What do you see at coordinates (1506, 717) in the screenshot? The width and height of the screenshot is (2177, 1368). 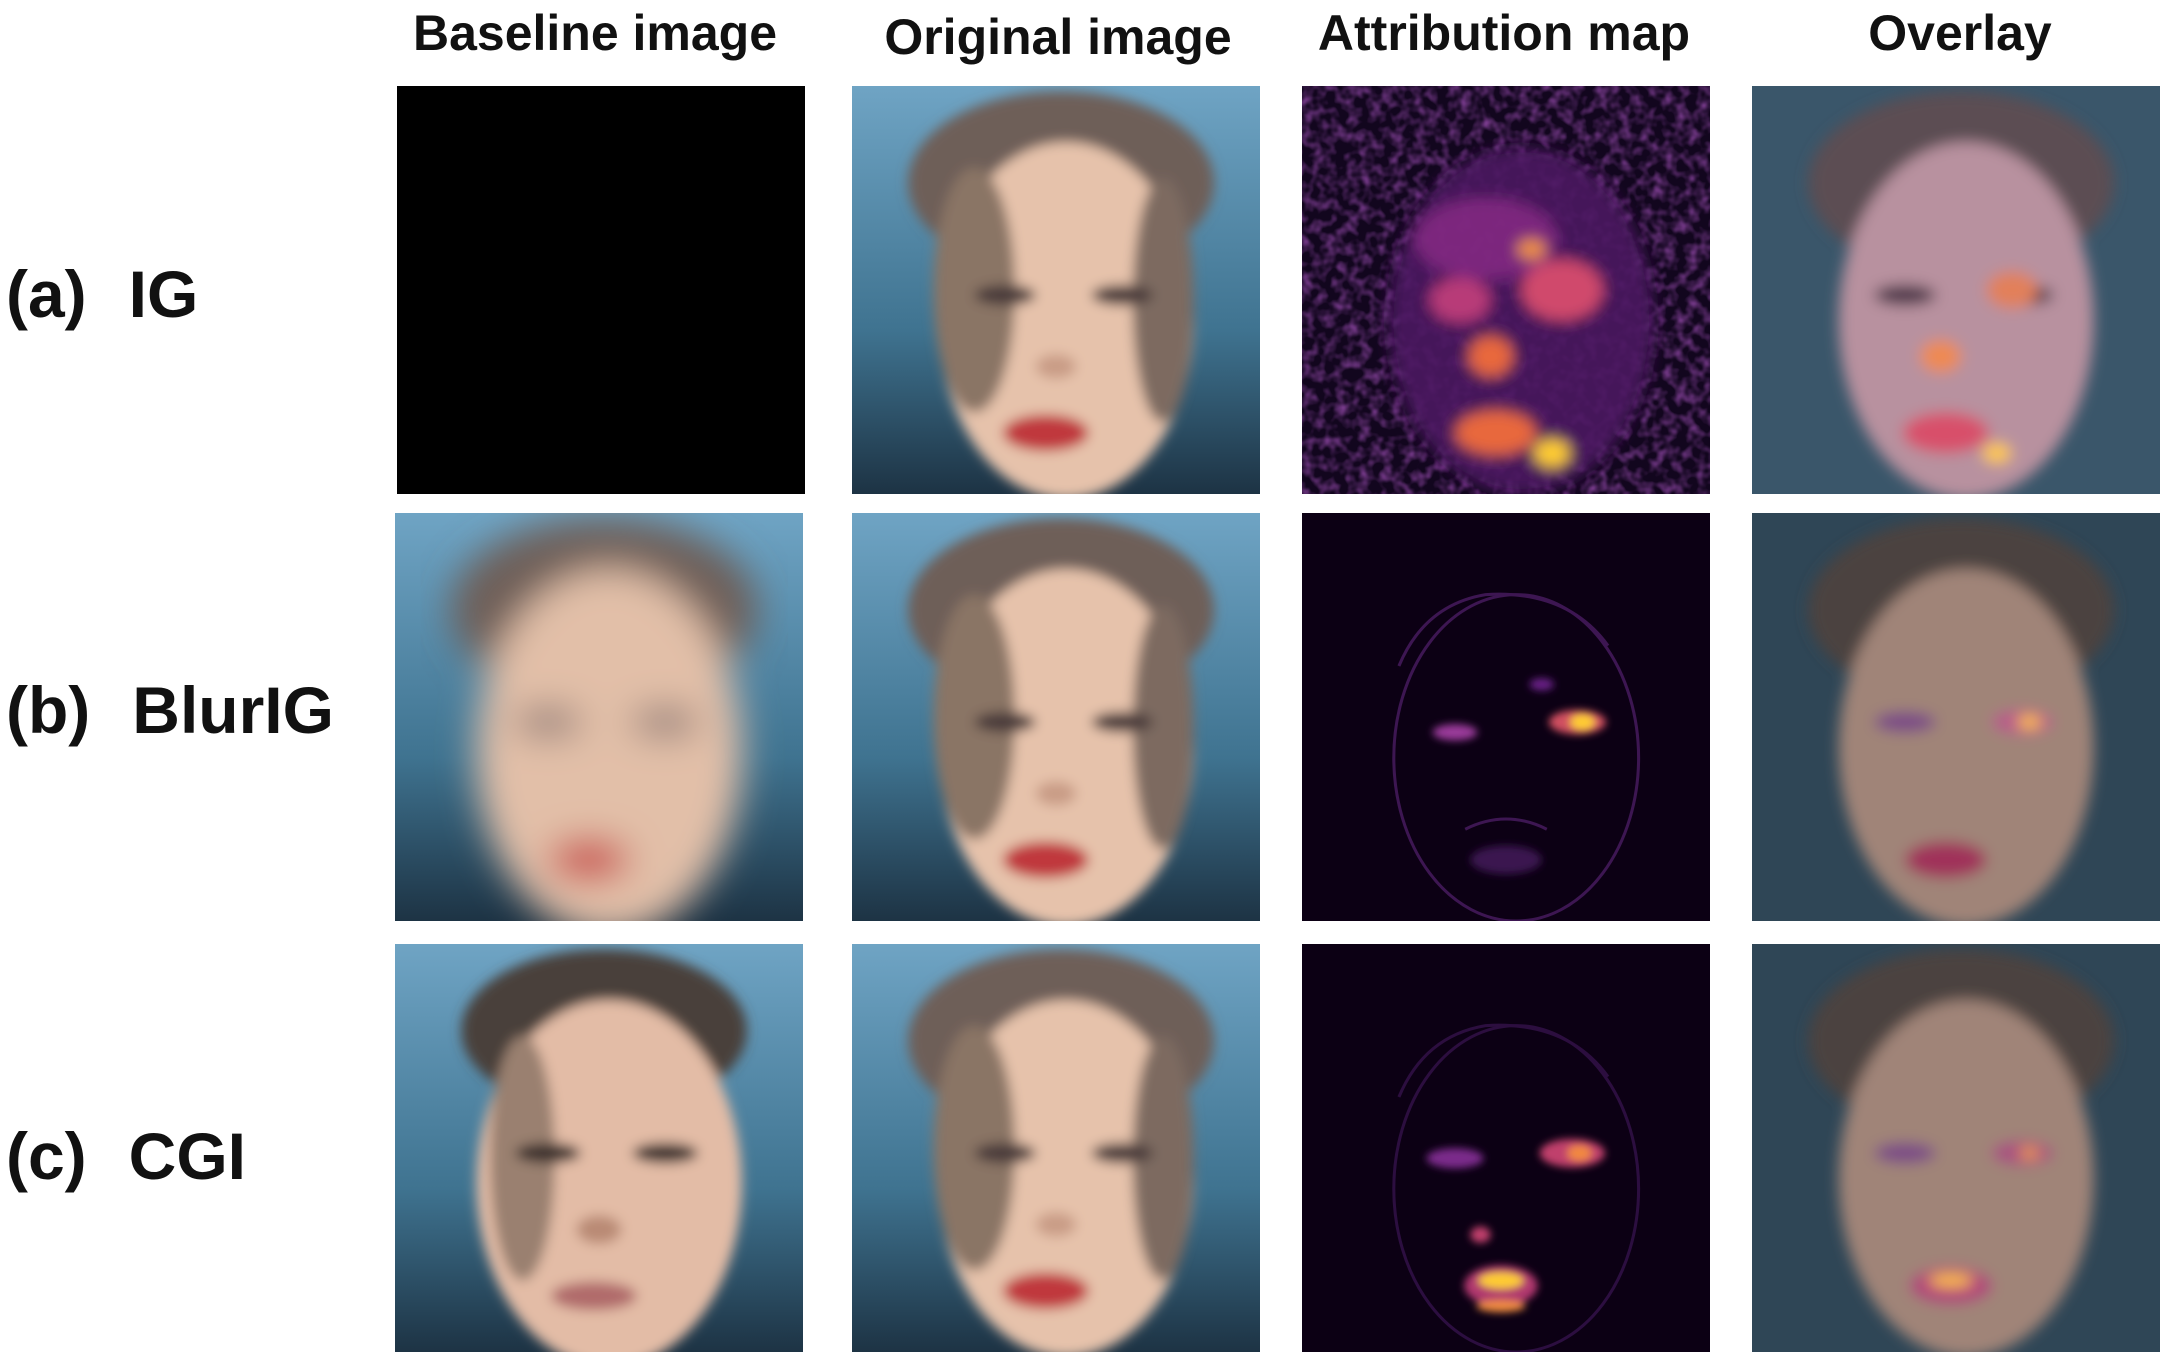 I see `attribution-map-blurig` at bounding box center [1506, 717].